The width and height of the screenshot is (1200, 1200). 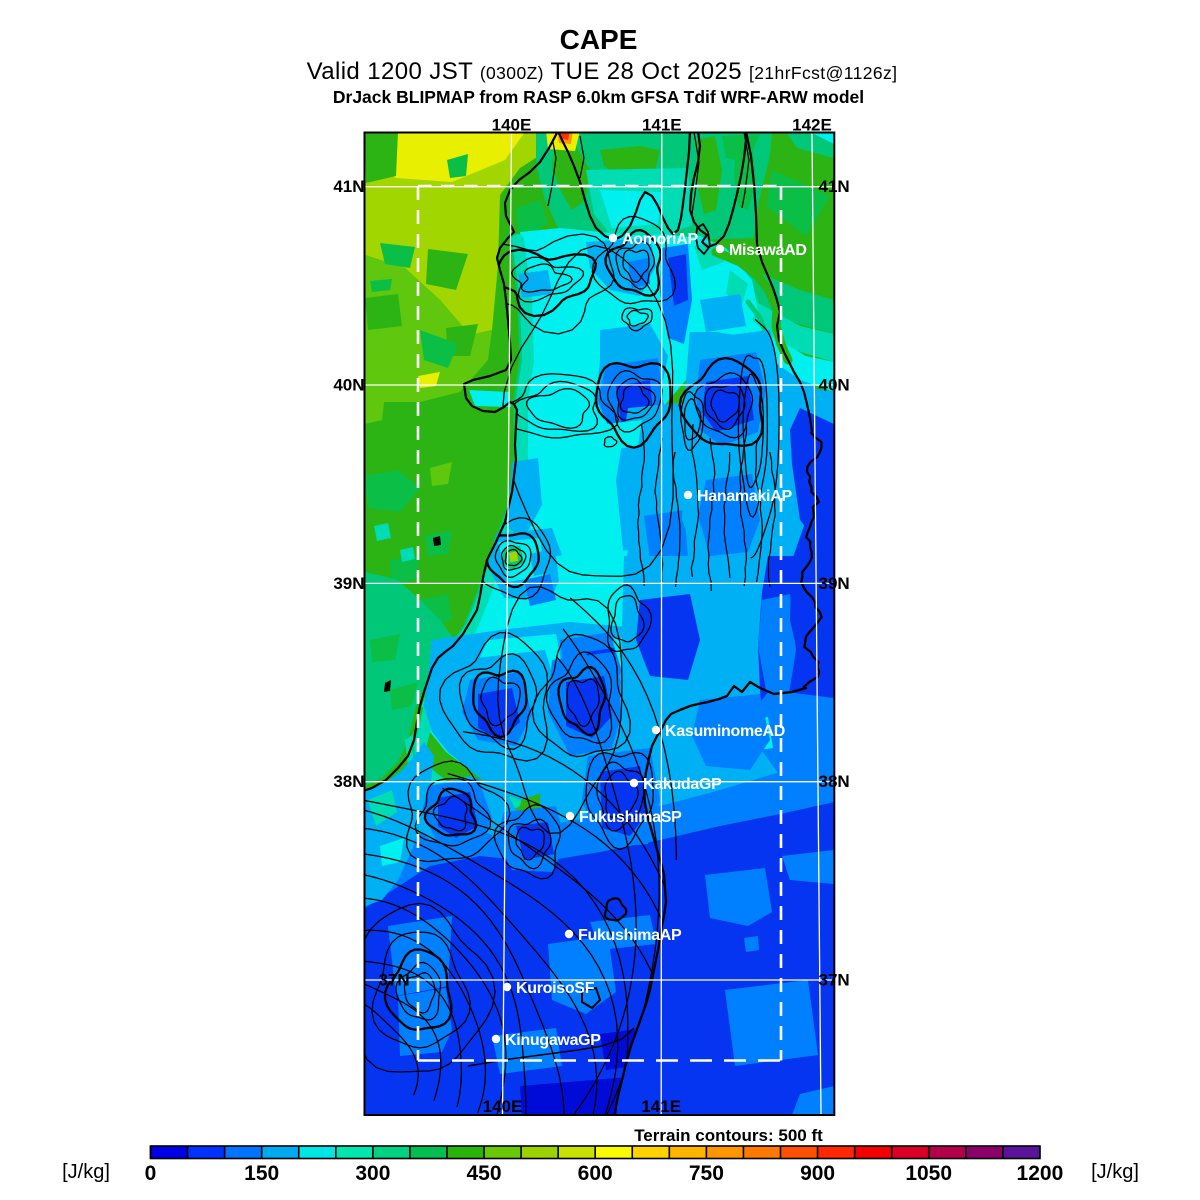 I want to click on svg-text: KakudaGP, so click(x=682, y=784).